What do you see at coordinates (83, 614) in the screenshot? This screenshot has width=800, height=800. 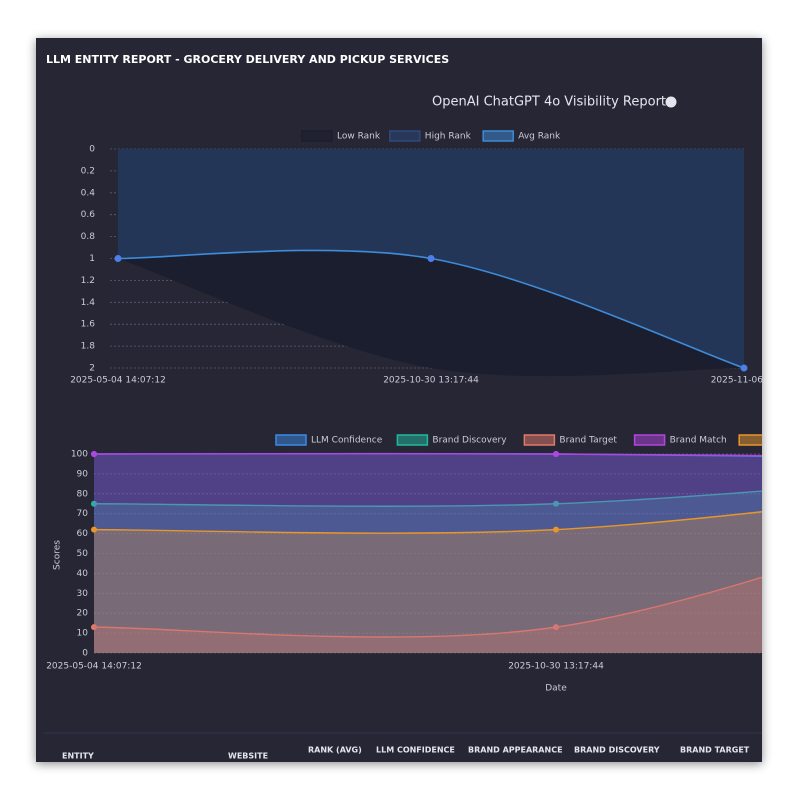 I see `y-tick-label: 20` at bounding box center [83, 614].